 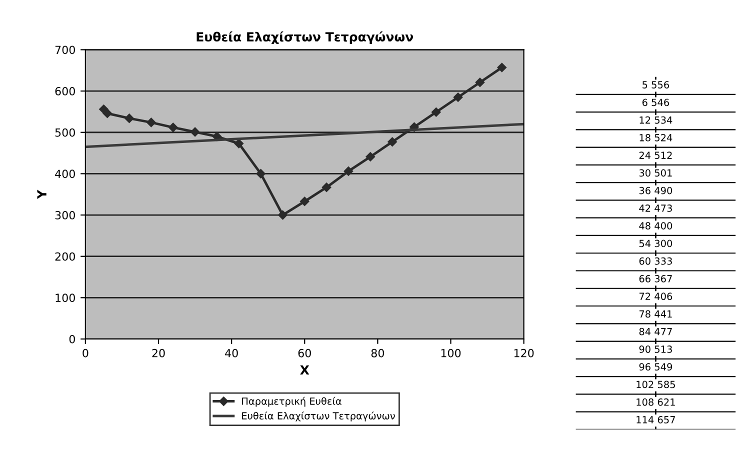 I want to click on x-tick-label: 120, so click(x=524, y=353).